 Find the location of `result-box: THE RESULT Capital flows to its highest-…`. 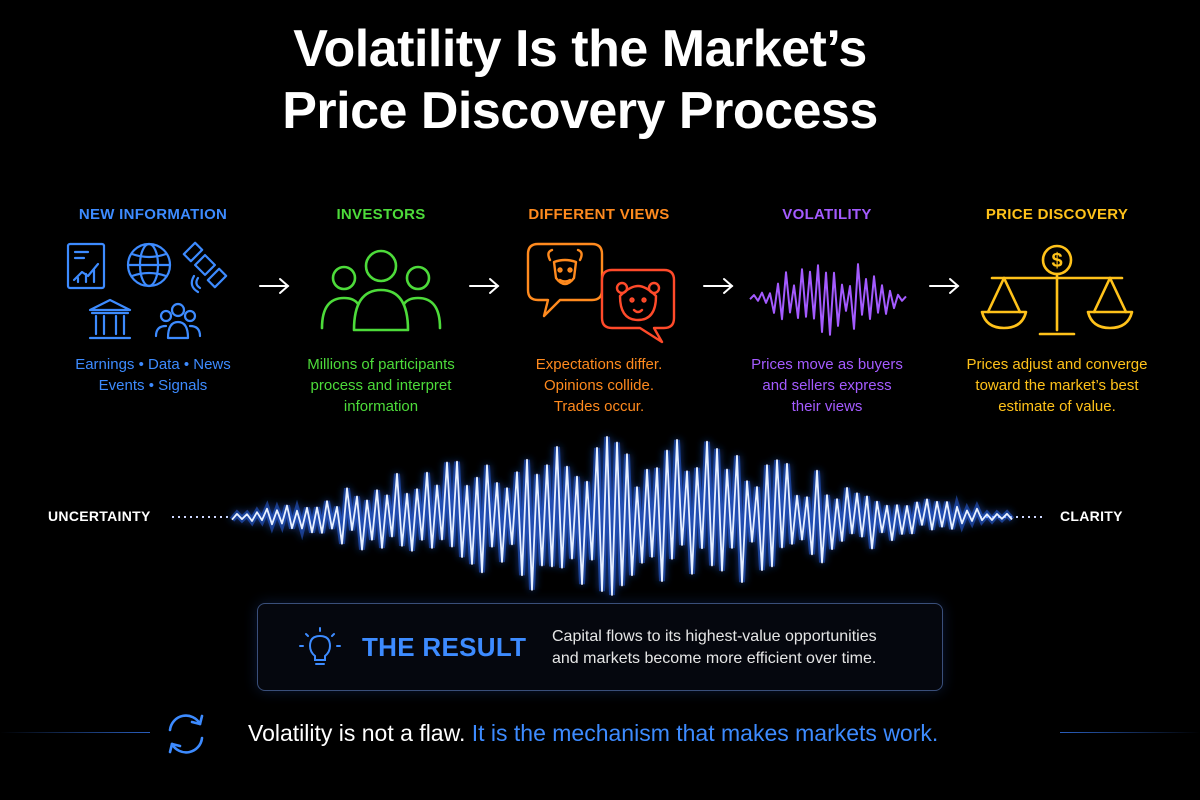

result-box: THE RESULT Capital flows to its highest-… is located at coordinates (600, 647).